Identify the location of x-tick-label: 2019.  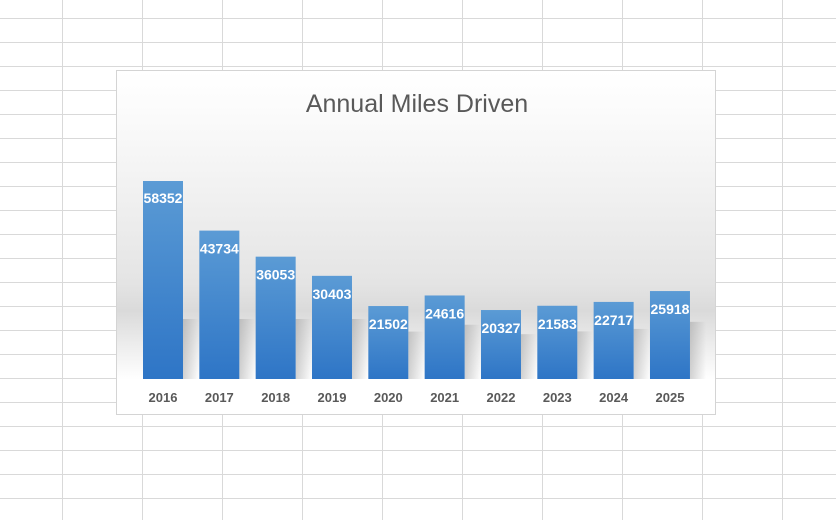
(332, 397).